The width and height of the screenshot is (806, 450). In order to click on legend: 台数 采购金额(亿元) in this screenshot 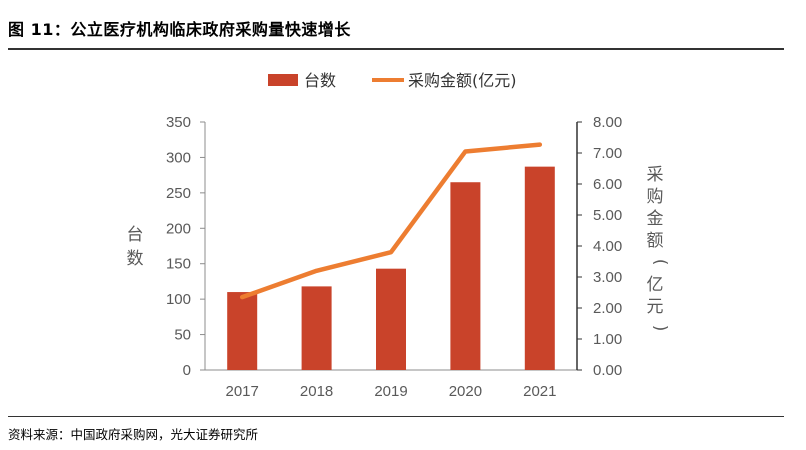, I will do `click(392, 80)`.